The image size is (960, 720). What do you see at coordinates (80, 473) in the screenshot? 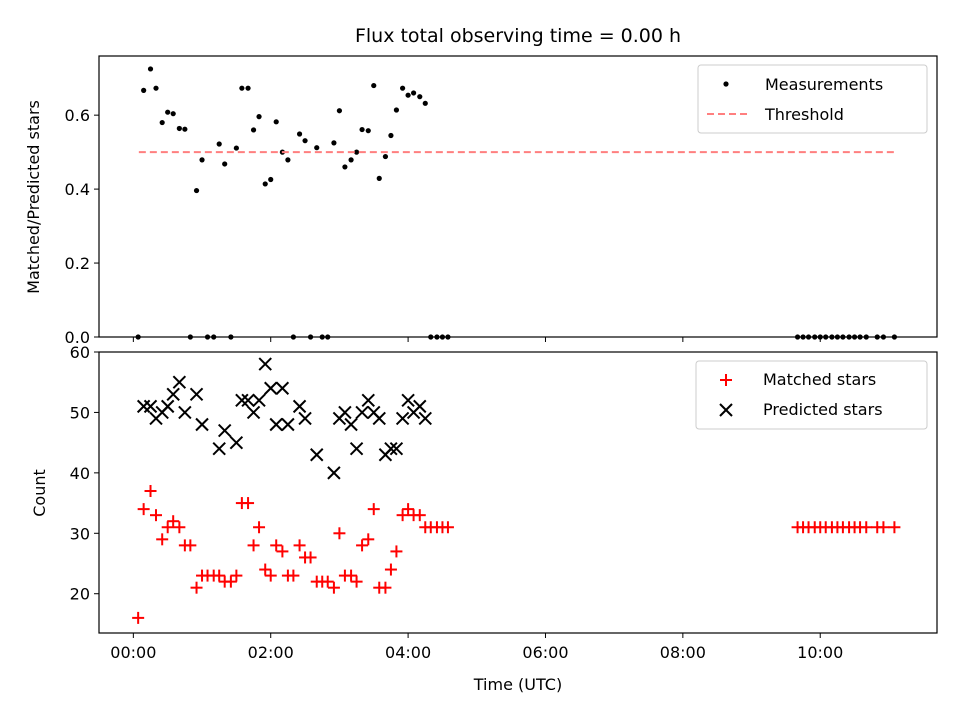
I see `bottom-y-tick-label: 40` at bounding box center [80, 473].